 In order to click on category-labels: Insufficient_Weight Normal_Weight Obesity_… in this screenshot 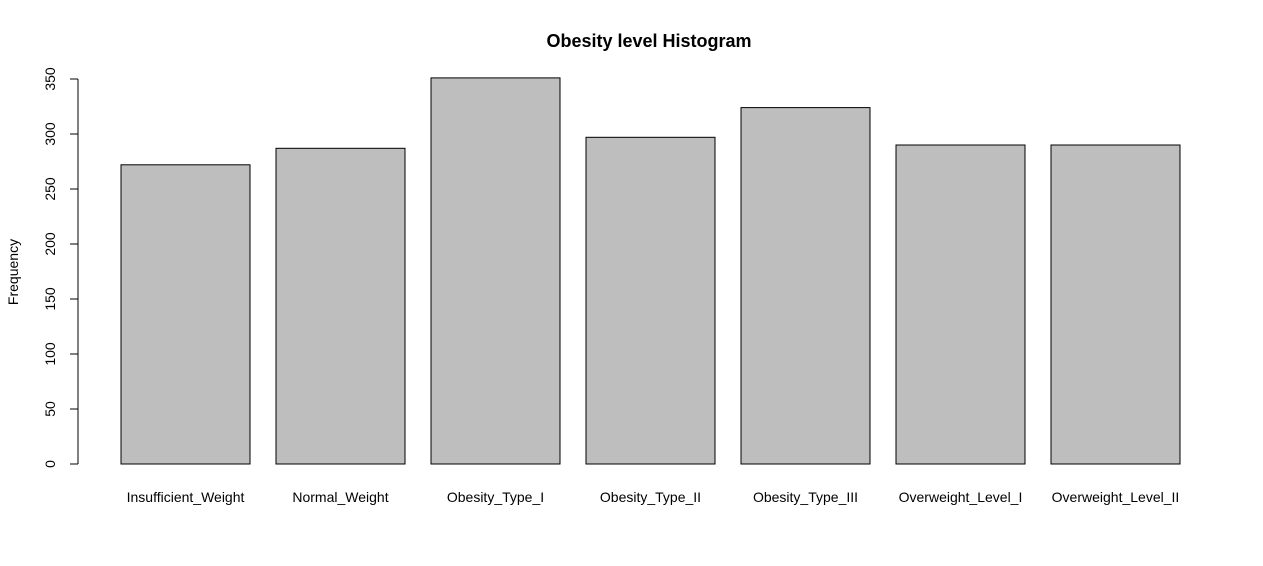, I will do `click(653, 497)`.